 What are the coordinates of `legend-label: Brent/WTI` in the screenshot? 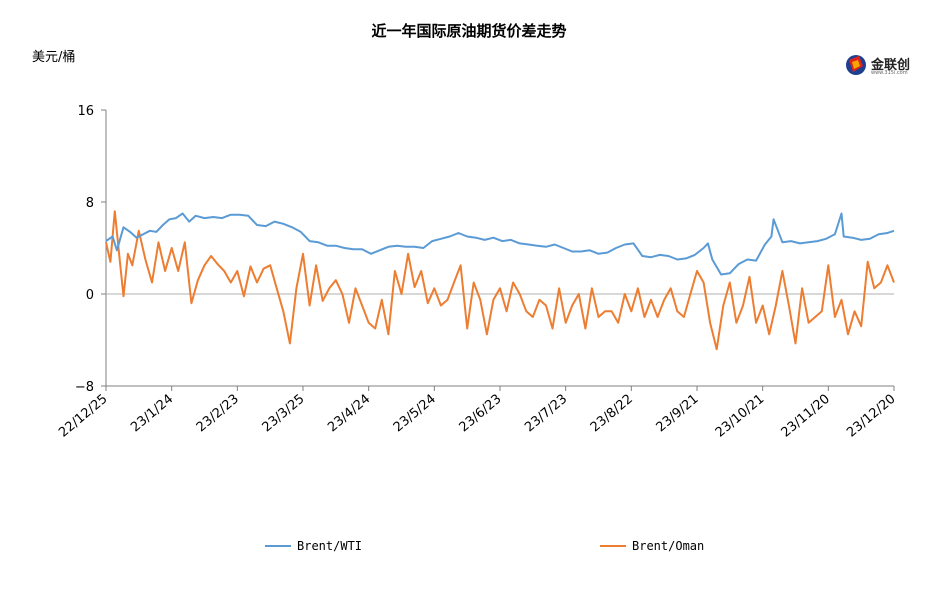 It's located at (329, 546).